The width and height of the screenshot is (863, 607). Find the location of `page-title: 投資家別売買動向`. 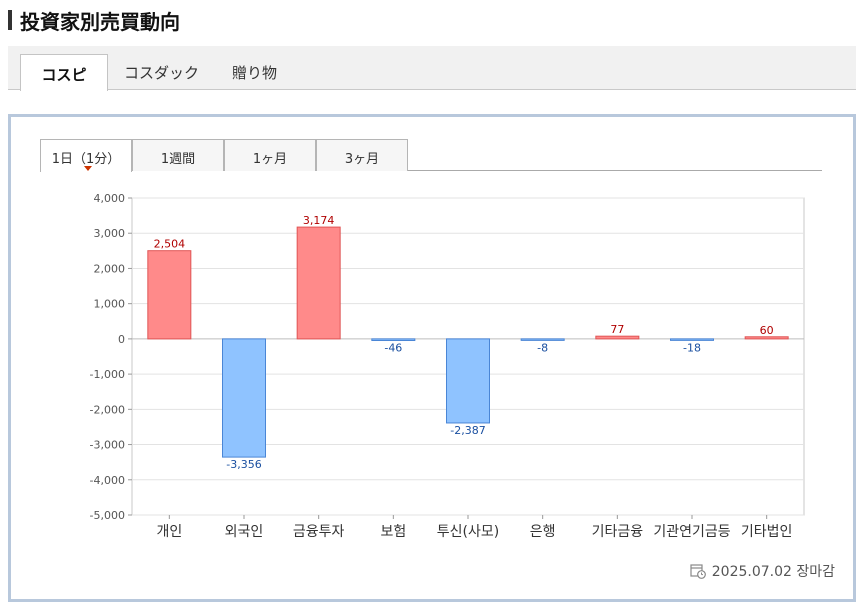

page-title: 投資家別売買動向 is located at coordinates (100, 21).